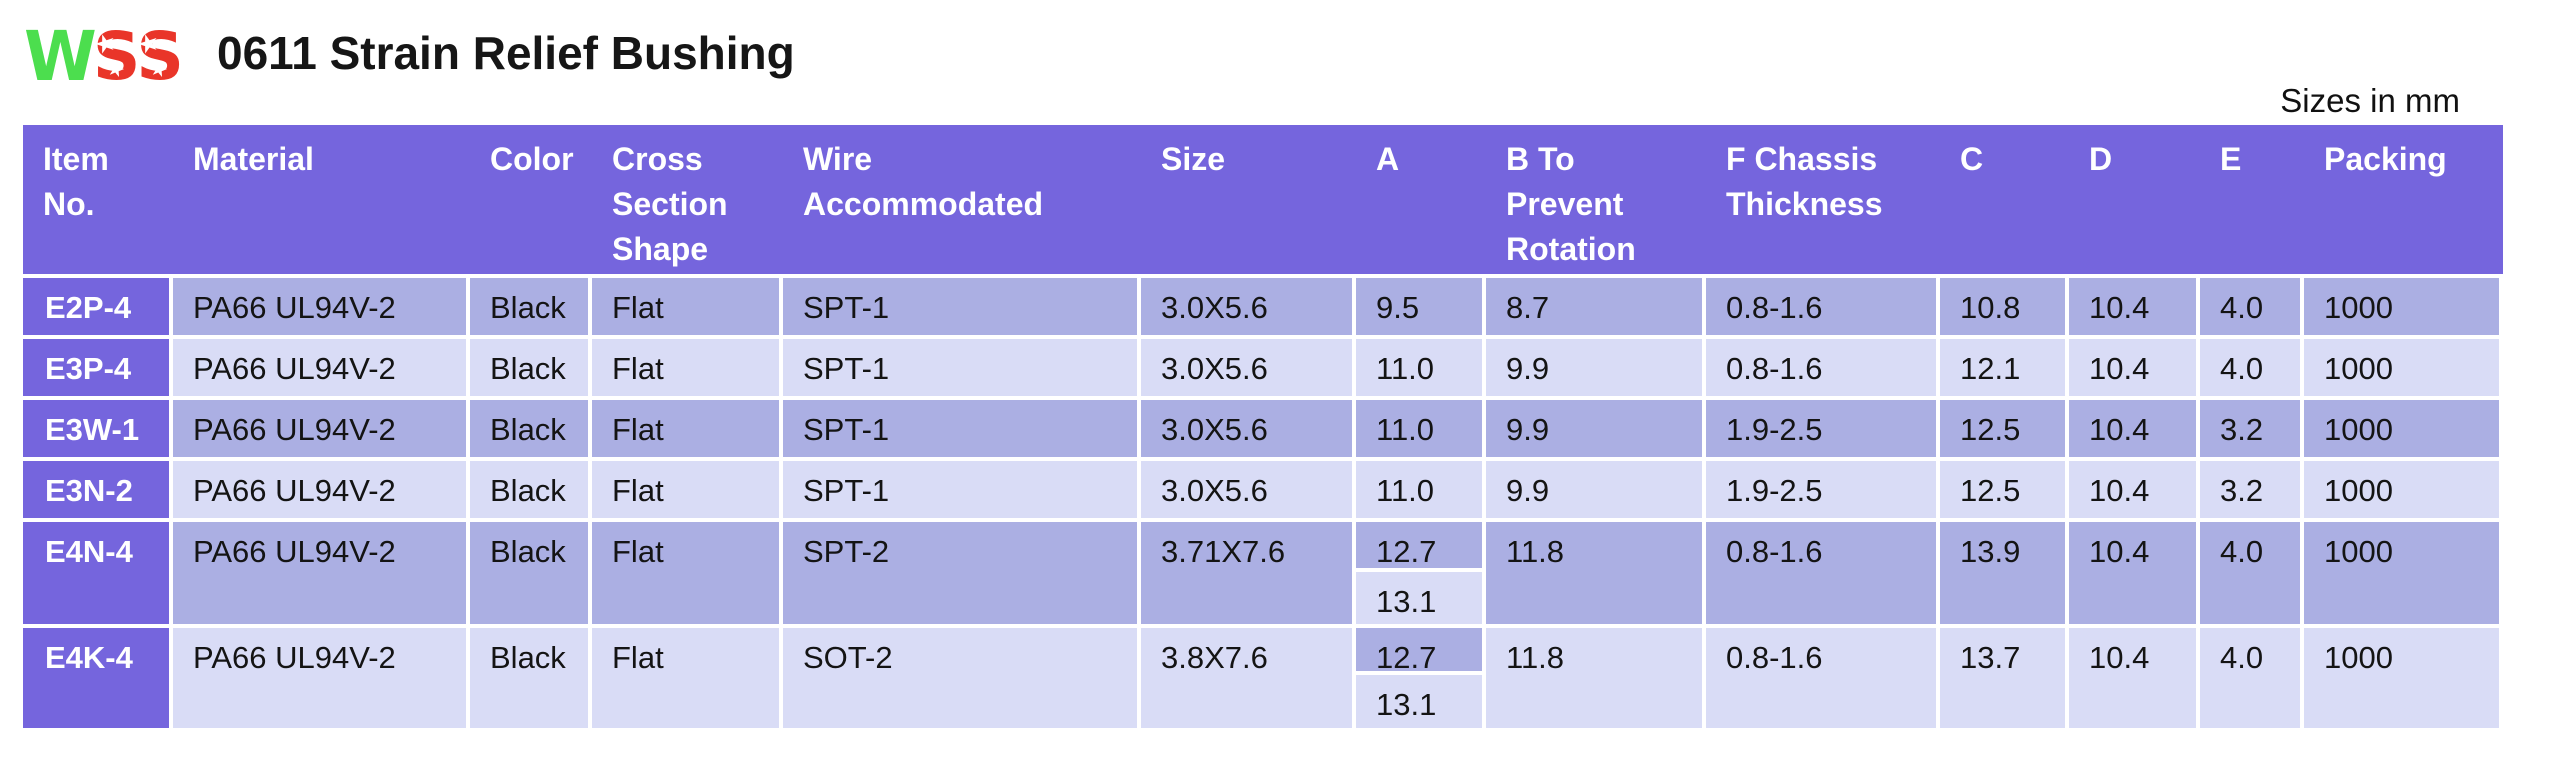 Image resolution: width=2554 pixels, height=764 pixels. What do you see at coordinates (687, 201) in the screenshot?
I see `col-header-shape: Cross Section Shape` at bounding box center [687, 201].